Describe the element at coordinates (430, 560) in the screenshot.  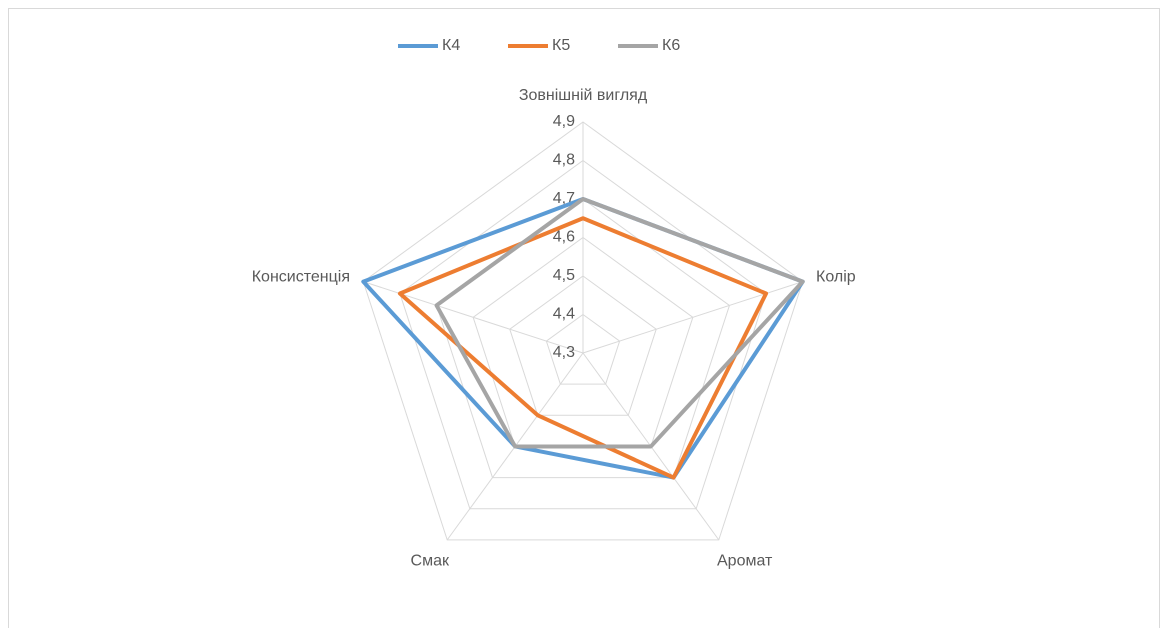
I see `category-label: Смак` at that location.